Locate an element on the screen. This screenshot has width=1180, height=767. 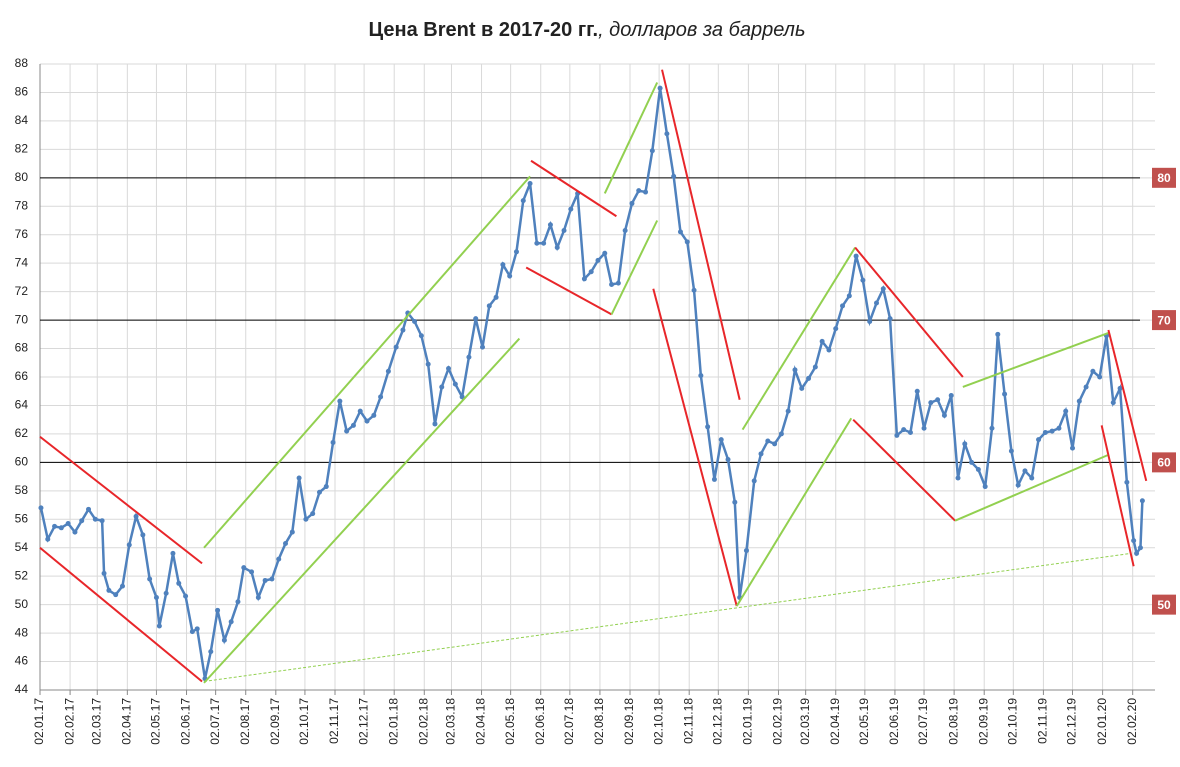
x-tick-label: 02.07.17 is located at coordinates (215, 721).